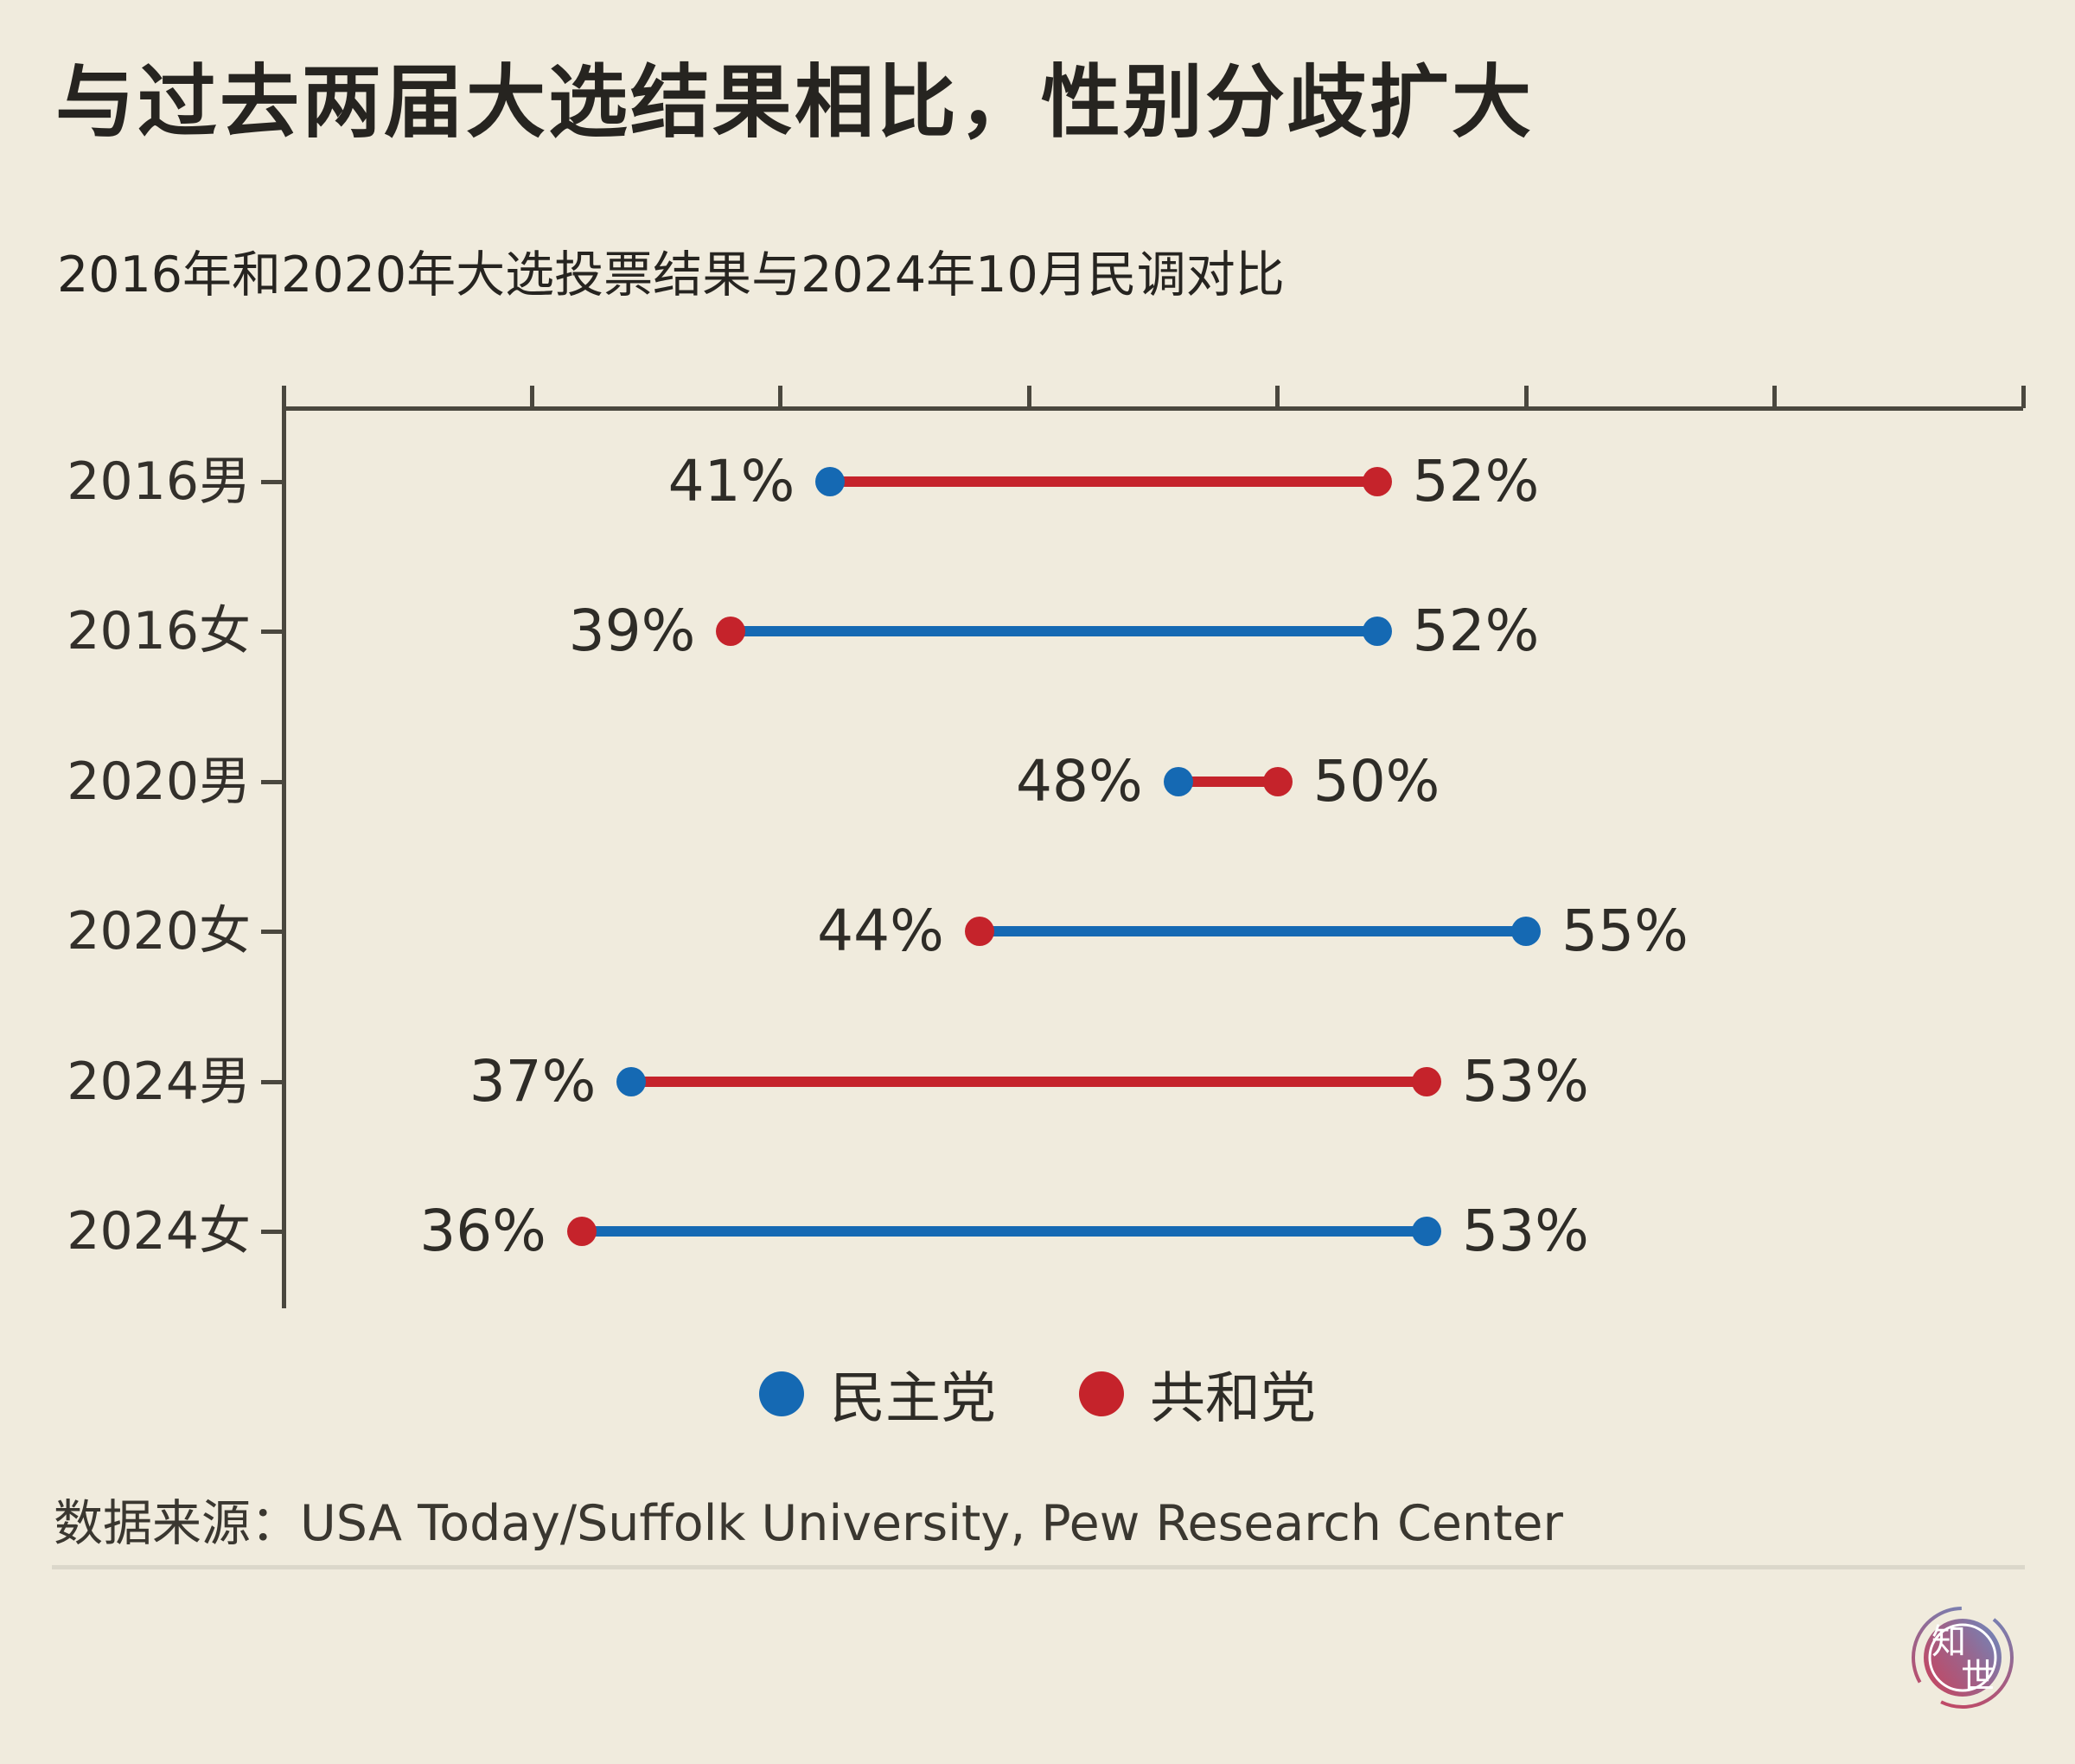 This screenshot has width=2075, height=1764. I want to click on page-subtitle: 2016年和2020年大选投票结果与2024年10月民调对比, so click(671, 275).